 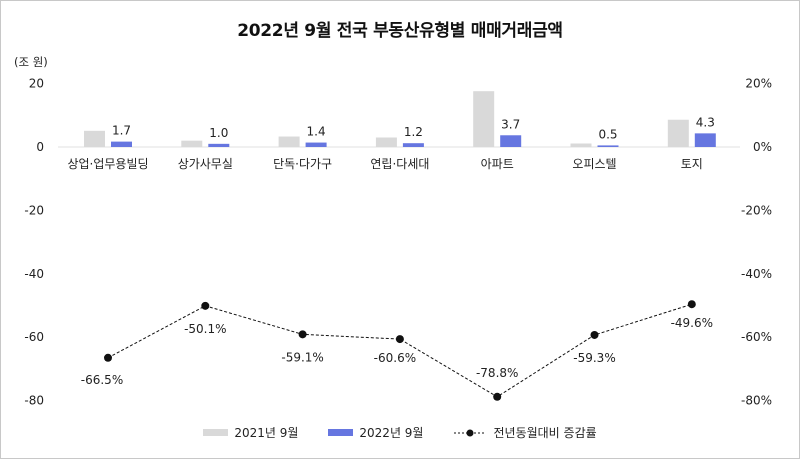 What do you see at coordinates (413, 132) in the screenshot?
I see `bar-value-label: 1.2` at bounding box center [413, 132].